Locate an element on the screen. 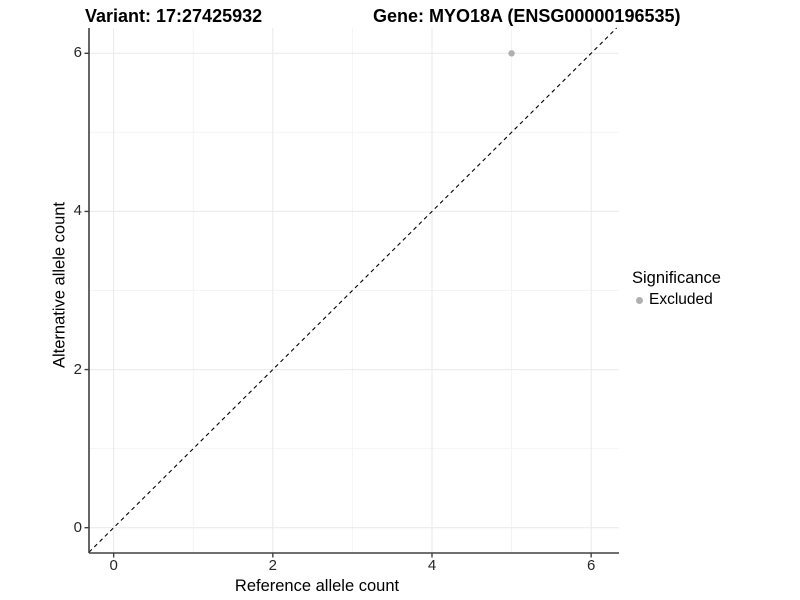 This screenshot has width=800, height=600. y-axis-title: Alternative allele count is located at coordinates (59, 285).